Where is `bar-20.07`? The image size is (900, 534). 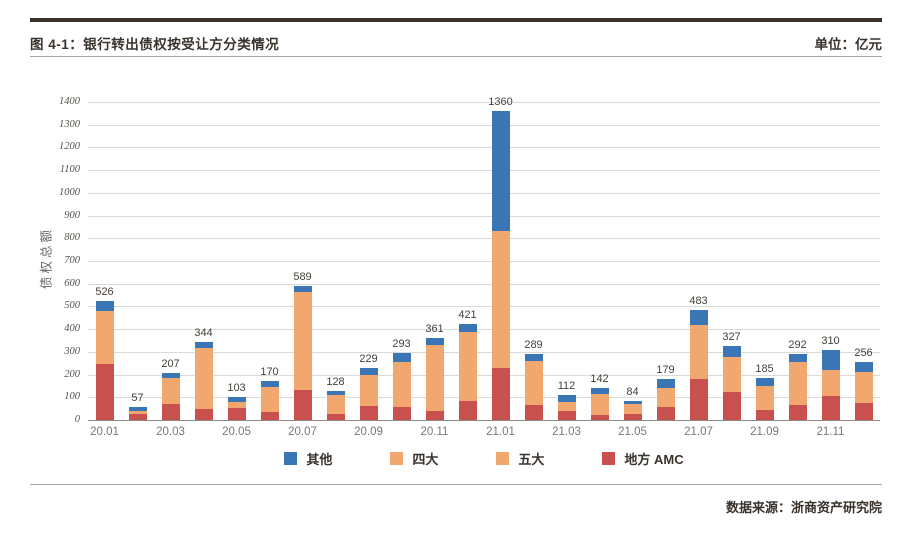 bar-20.07 is located at coordinates (302, 353).